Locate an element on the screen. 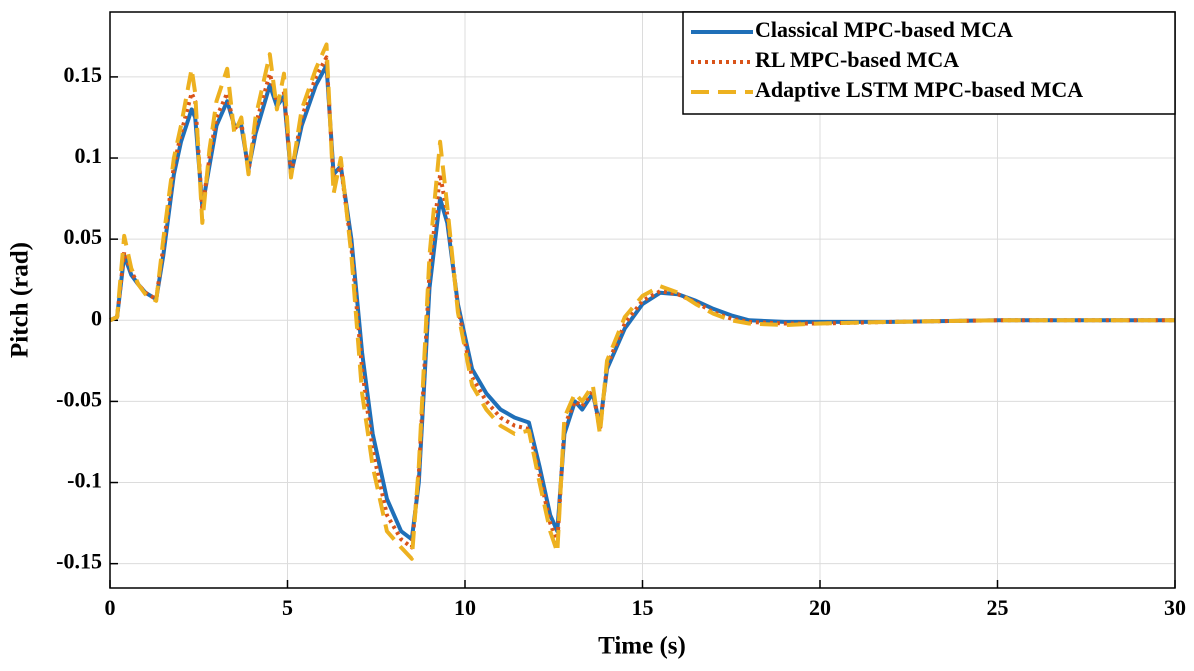 The width and height of the screenshot is (1194, 671). y-tick-label: 0.05 is located at coordinates (83, 236).